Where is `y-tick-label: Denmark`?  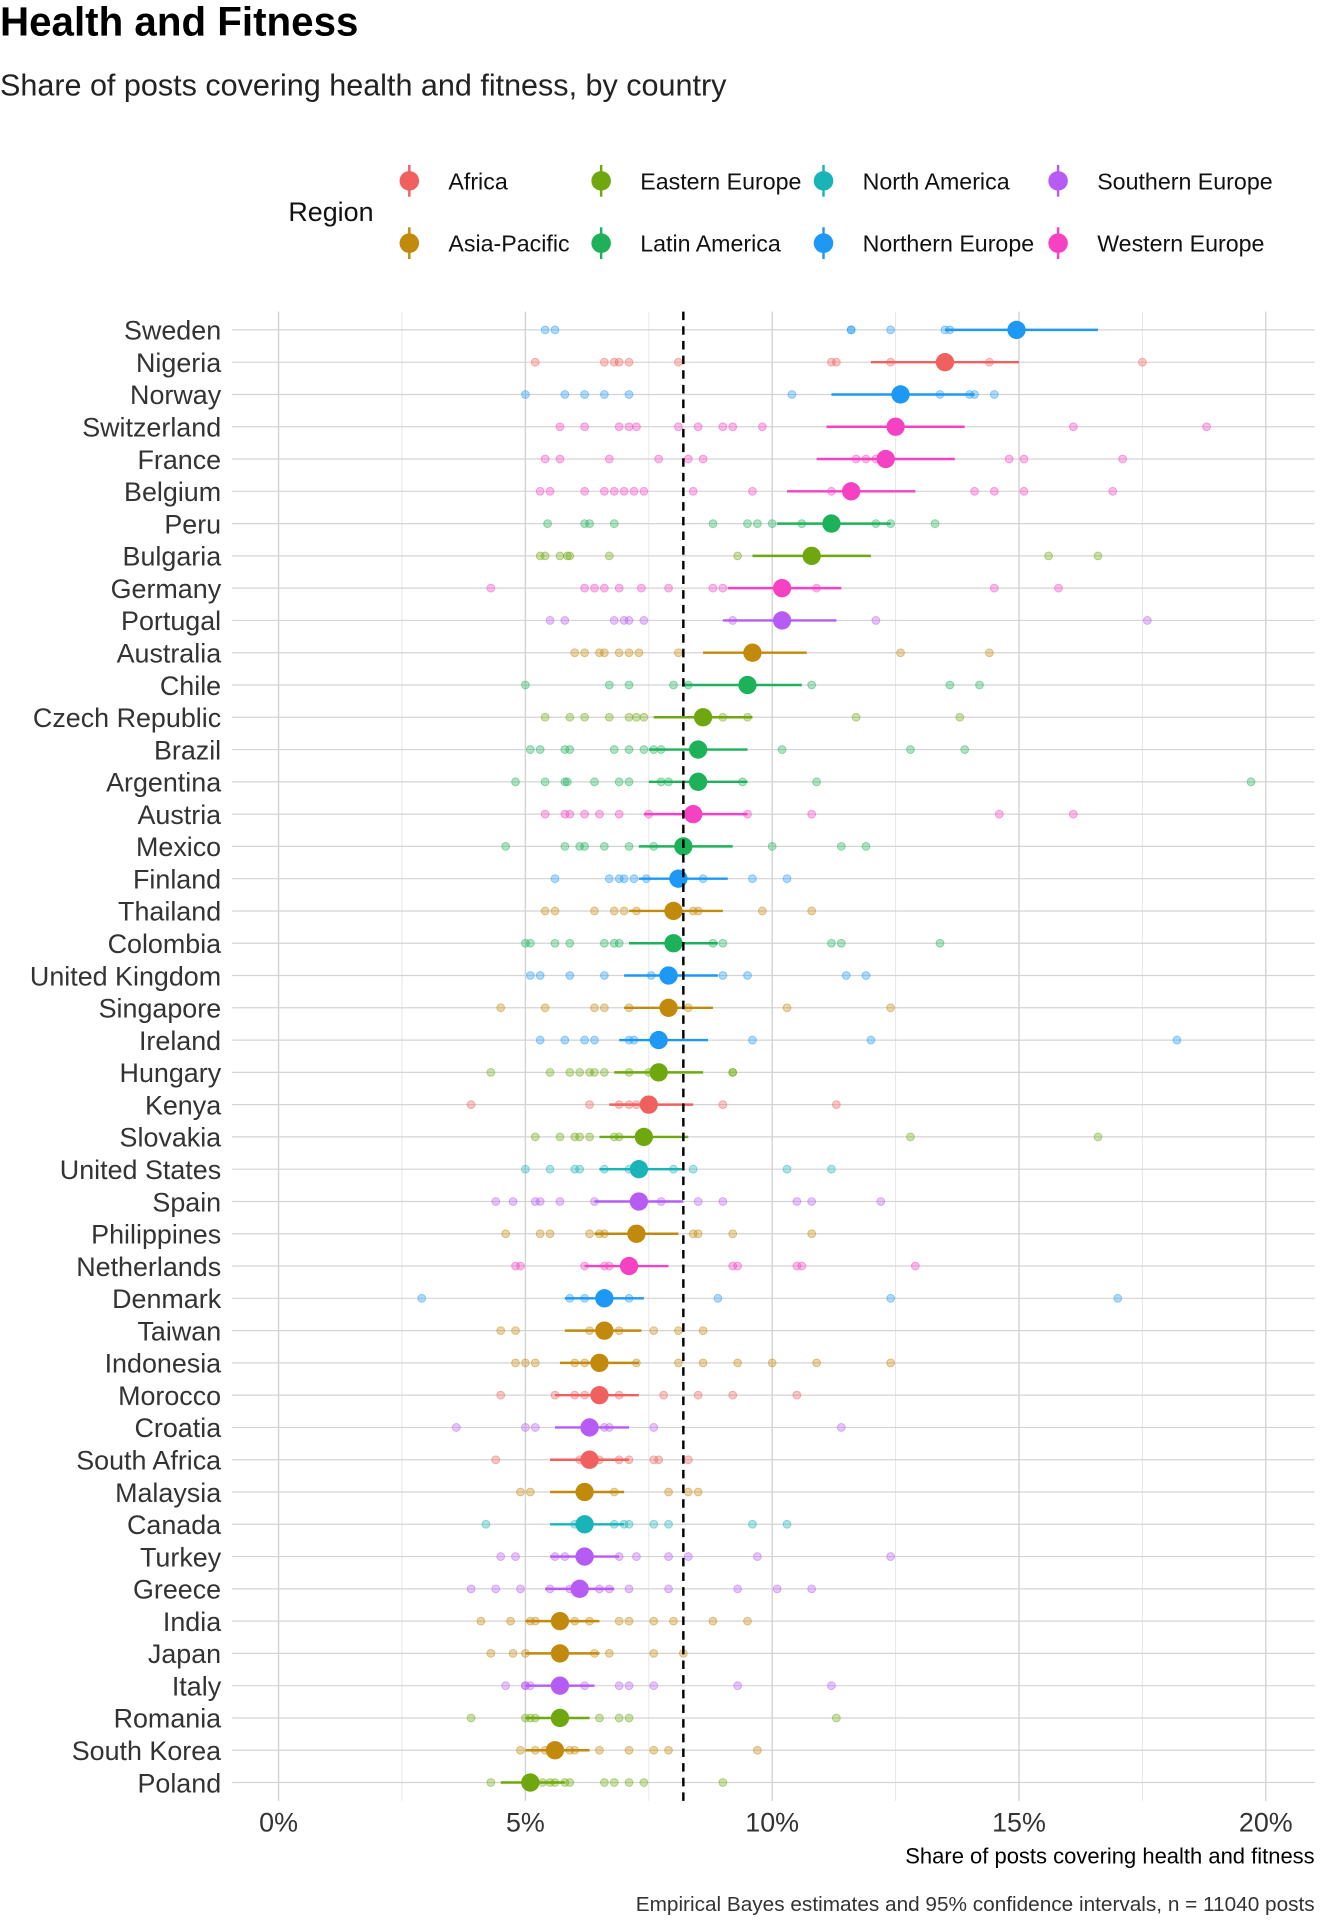 y-tick-label: Denmark is located at coordinates (167, 1299).